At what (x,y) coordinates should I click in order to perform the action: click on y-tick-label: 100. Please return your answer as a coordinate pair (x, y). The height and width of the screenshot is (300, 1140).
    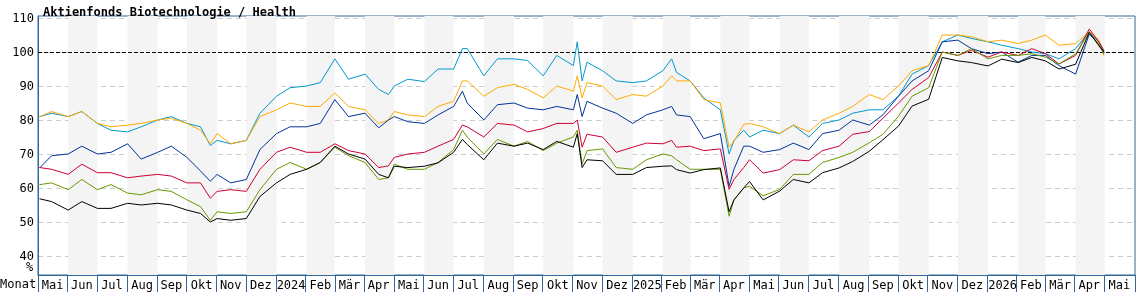
    Looking at the image, I should click on (23, 52).